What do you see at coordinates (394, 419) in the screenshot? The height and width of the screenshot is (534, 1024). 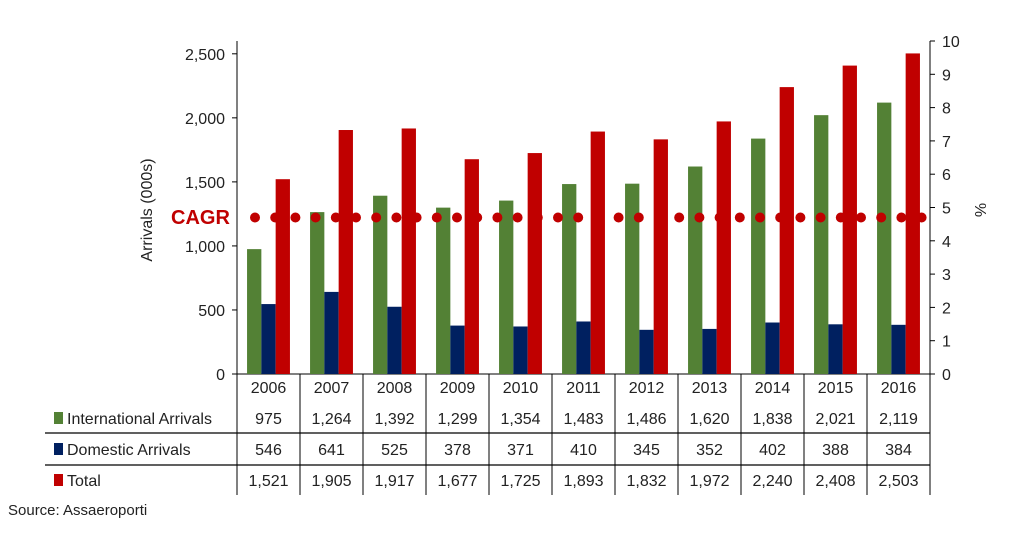 I see `table-cell: 1,392` at bounding box center [394, 419].